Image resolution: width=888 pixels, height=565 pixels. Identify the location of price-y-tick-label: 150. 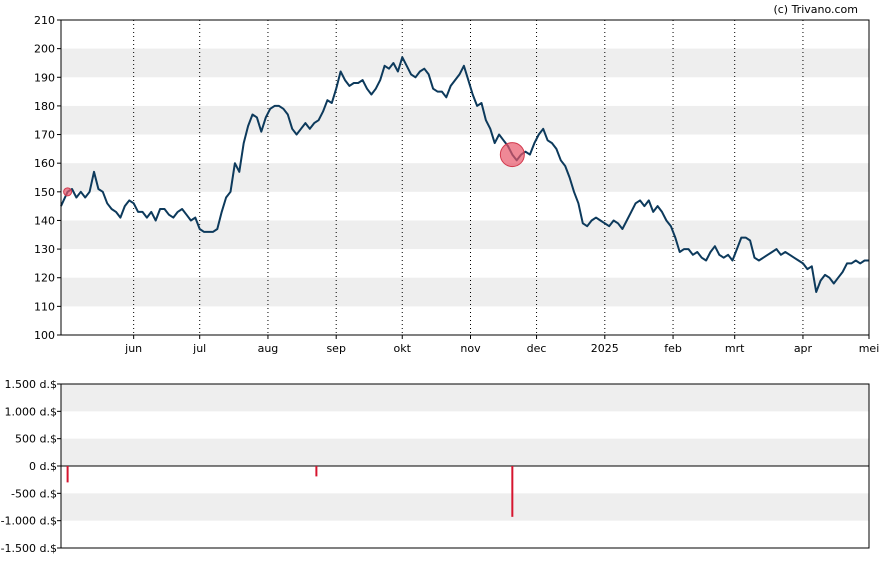
(44, 192).